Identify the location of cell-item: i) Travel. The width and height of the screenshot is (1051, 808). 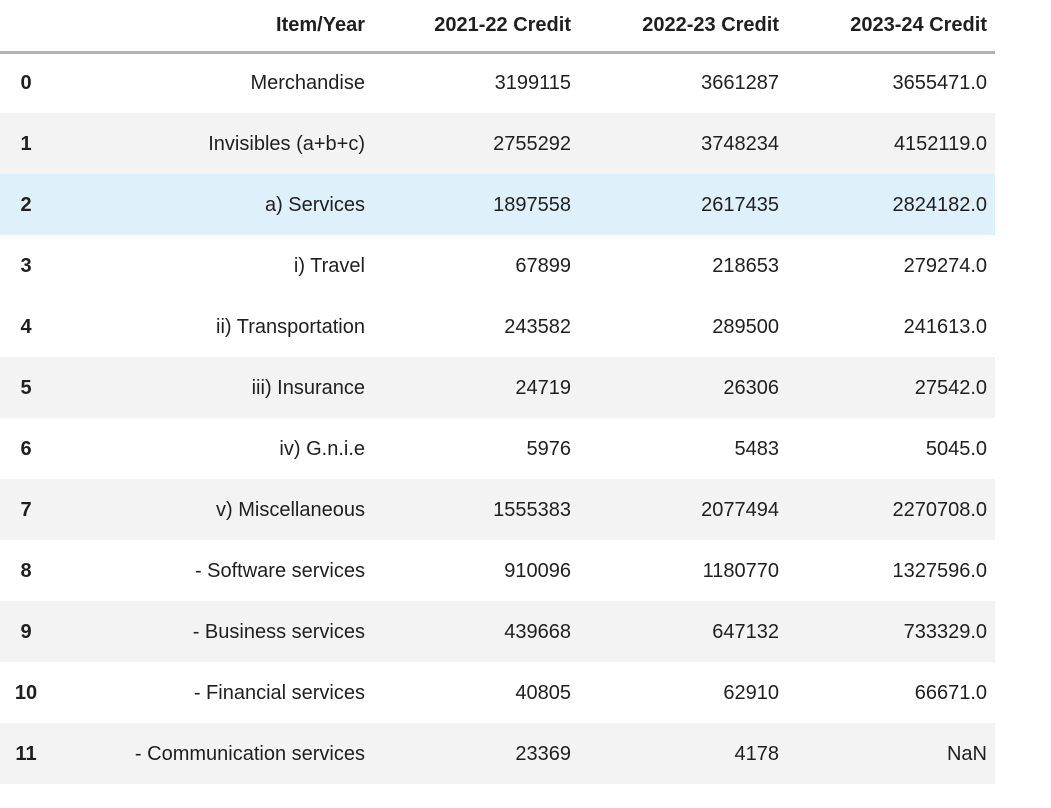
(329, 265).